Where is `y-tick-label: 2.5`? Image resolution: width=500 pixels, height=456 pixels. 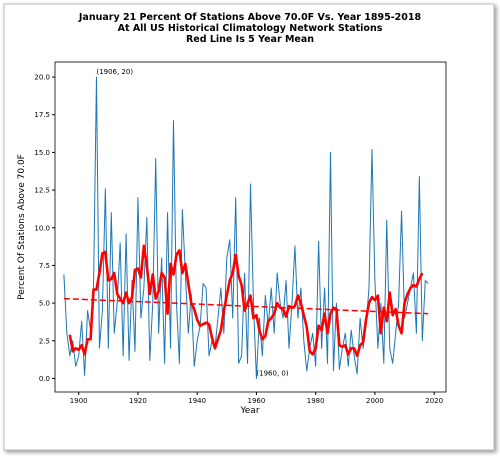 y-tick-label: 2.5 is located at coordinates (44, 341).